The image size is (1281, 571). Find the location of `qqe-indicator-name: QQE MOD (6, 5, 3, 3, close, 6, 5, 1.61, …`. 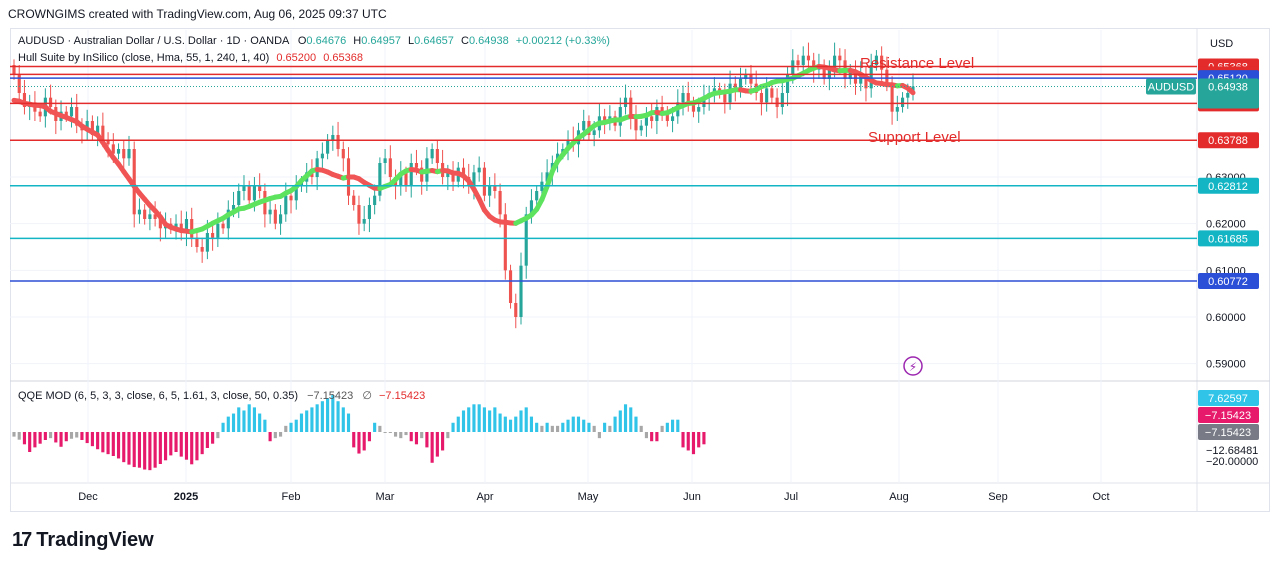

qqe-indicator-name: QQE MOD (6, 5, 3, 3, close, 6, 5, 1.61, … is located at coordinates (158, 396).